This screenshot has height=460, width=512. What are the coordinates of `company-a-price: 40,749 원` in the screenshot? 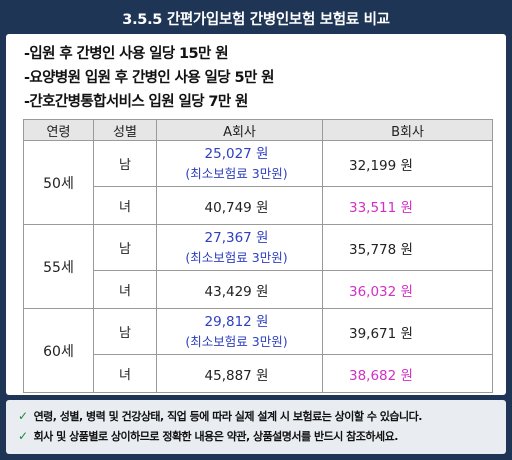 It's located at (239, 205).